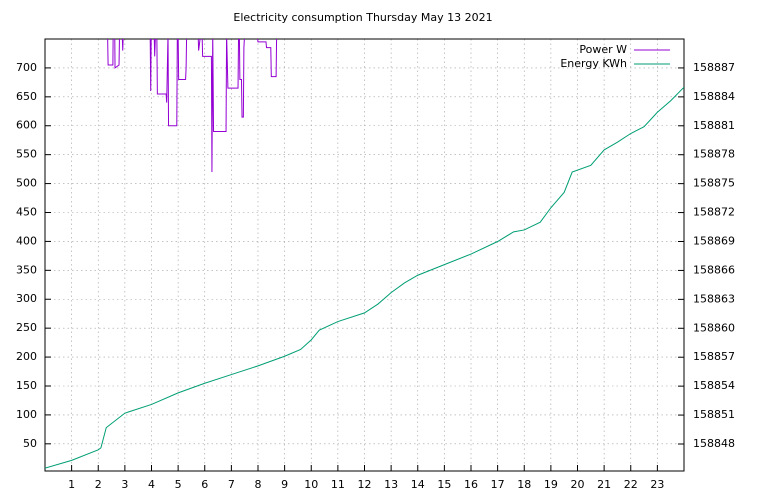 The height and width of the screenshot is (504, 768). What do you see at coordinates (418, 484) in the screenshot?
I see `x-tick-label: 14` at bounding box center [418, 484].